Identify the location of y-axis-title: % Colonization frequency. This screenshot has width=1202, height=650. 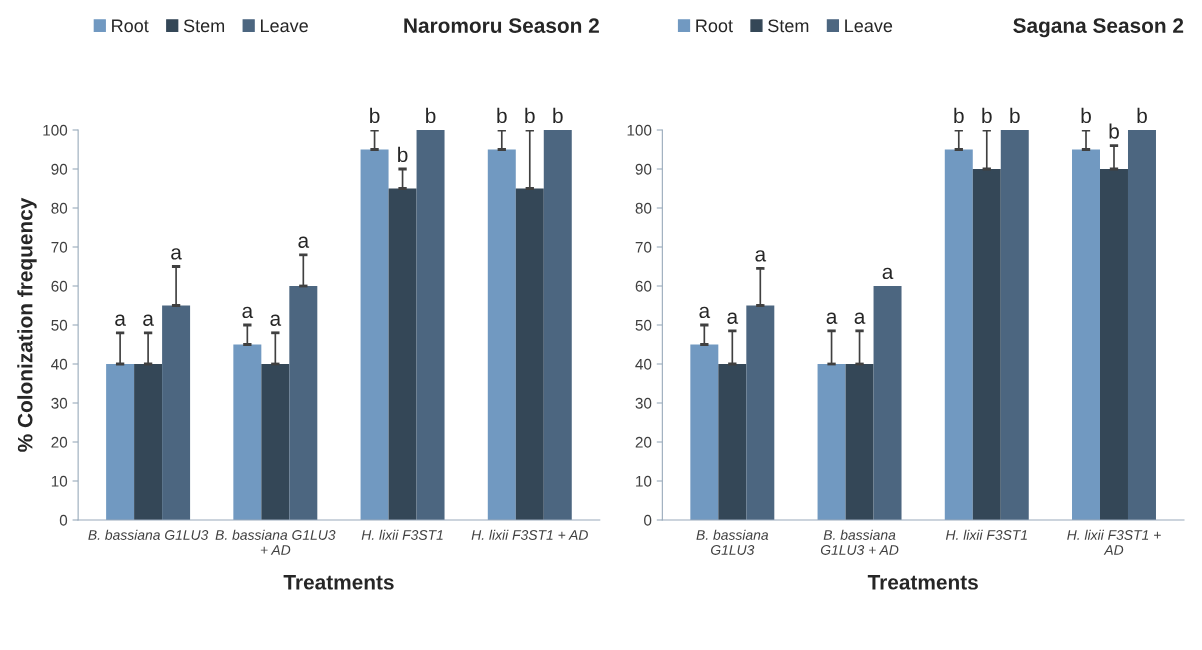
(27, 324).